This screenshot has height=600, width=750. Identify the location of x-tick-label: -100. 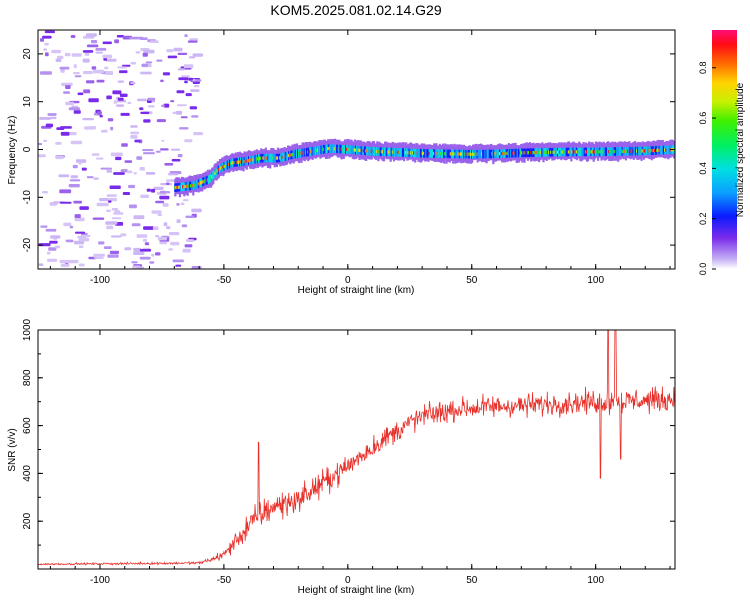
(100, 280).